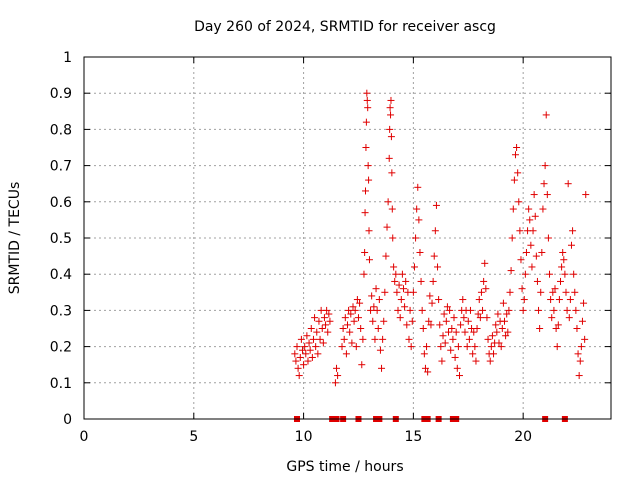 Image resolution: width=640 pixels, height=485 pixels. What do you see at coordinates (61, 311) in the screenshot?
I see `y-tick-label: 0.3` at bounding box center [61, 311].